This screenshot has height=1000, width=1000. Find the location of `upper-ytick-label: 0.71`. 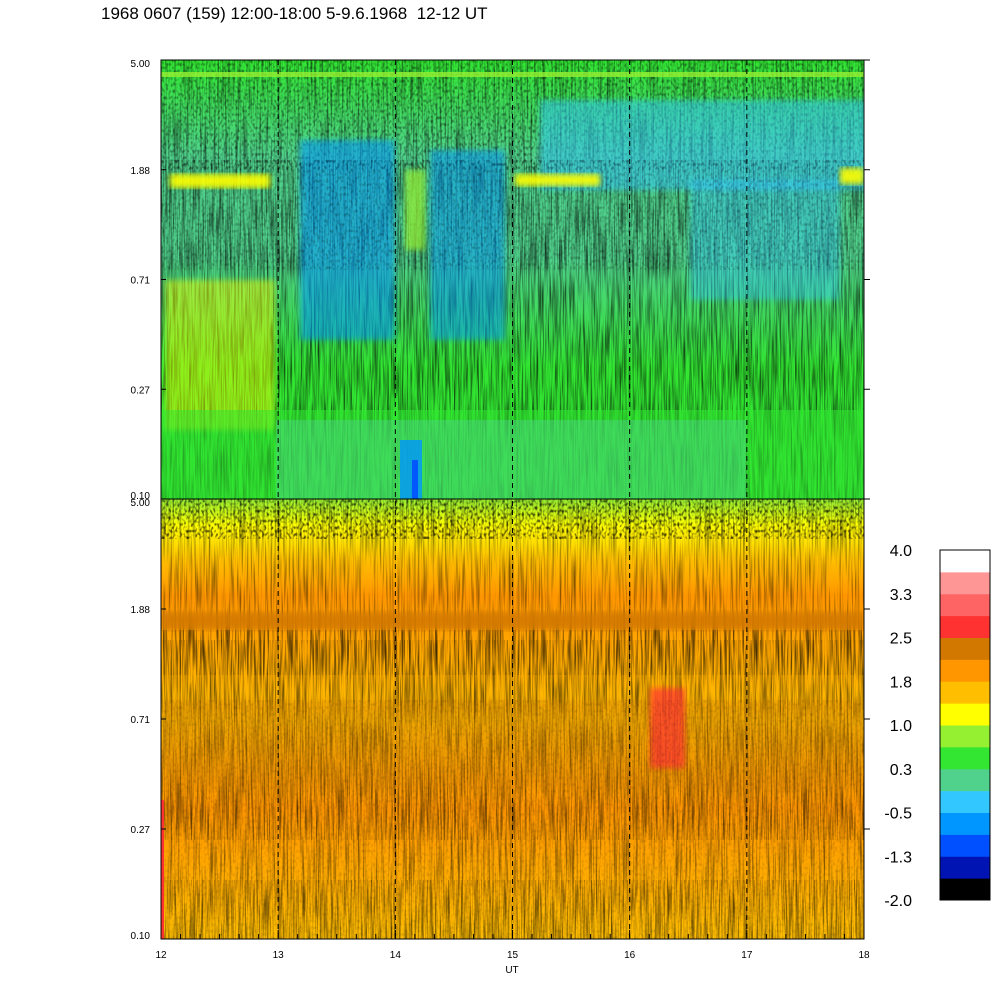

upper-ytick-label: 0.71 is located at coordinates (141, 281).